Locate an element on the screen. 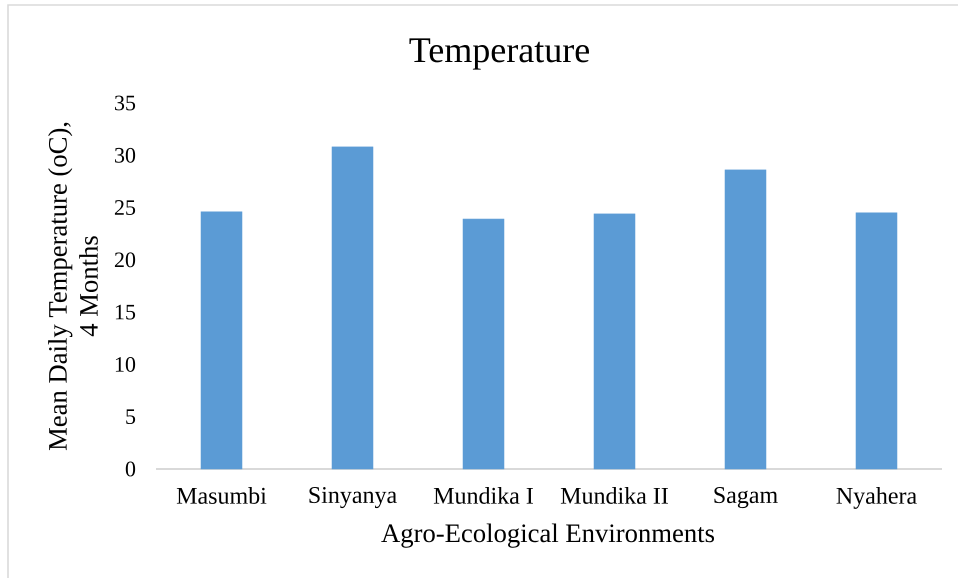 The width and height of the screenshot is (958, 578). x-tick-label: Nyahera is located at coordinates (876, 498).